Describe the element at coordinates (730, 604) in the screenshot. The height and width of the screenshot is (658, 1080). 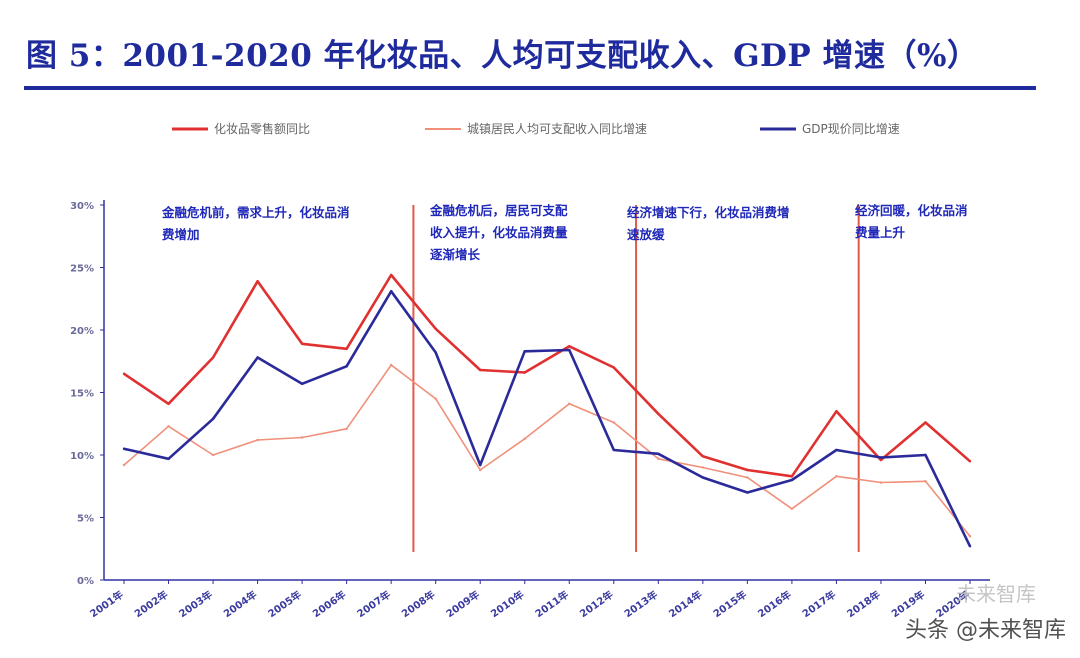
I see `x-tick-label: 2015年` at that location.